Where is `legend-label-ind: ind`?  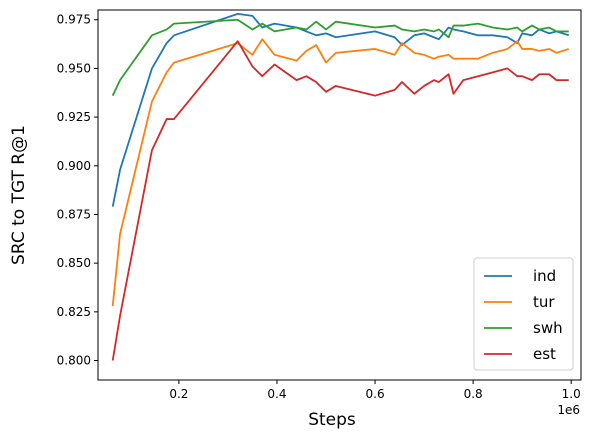
legend-label-ind: ind is located at coordinates (544, 276).